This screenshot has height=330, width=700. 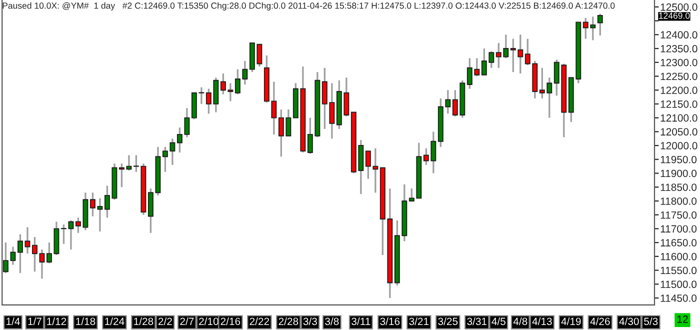 I want to click on y-tick-label: 12100.0, so click(x=679, y=118).